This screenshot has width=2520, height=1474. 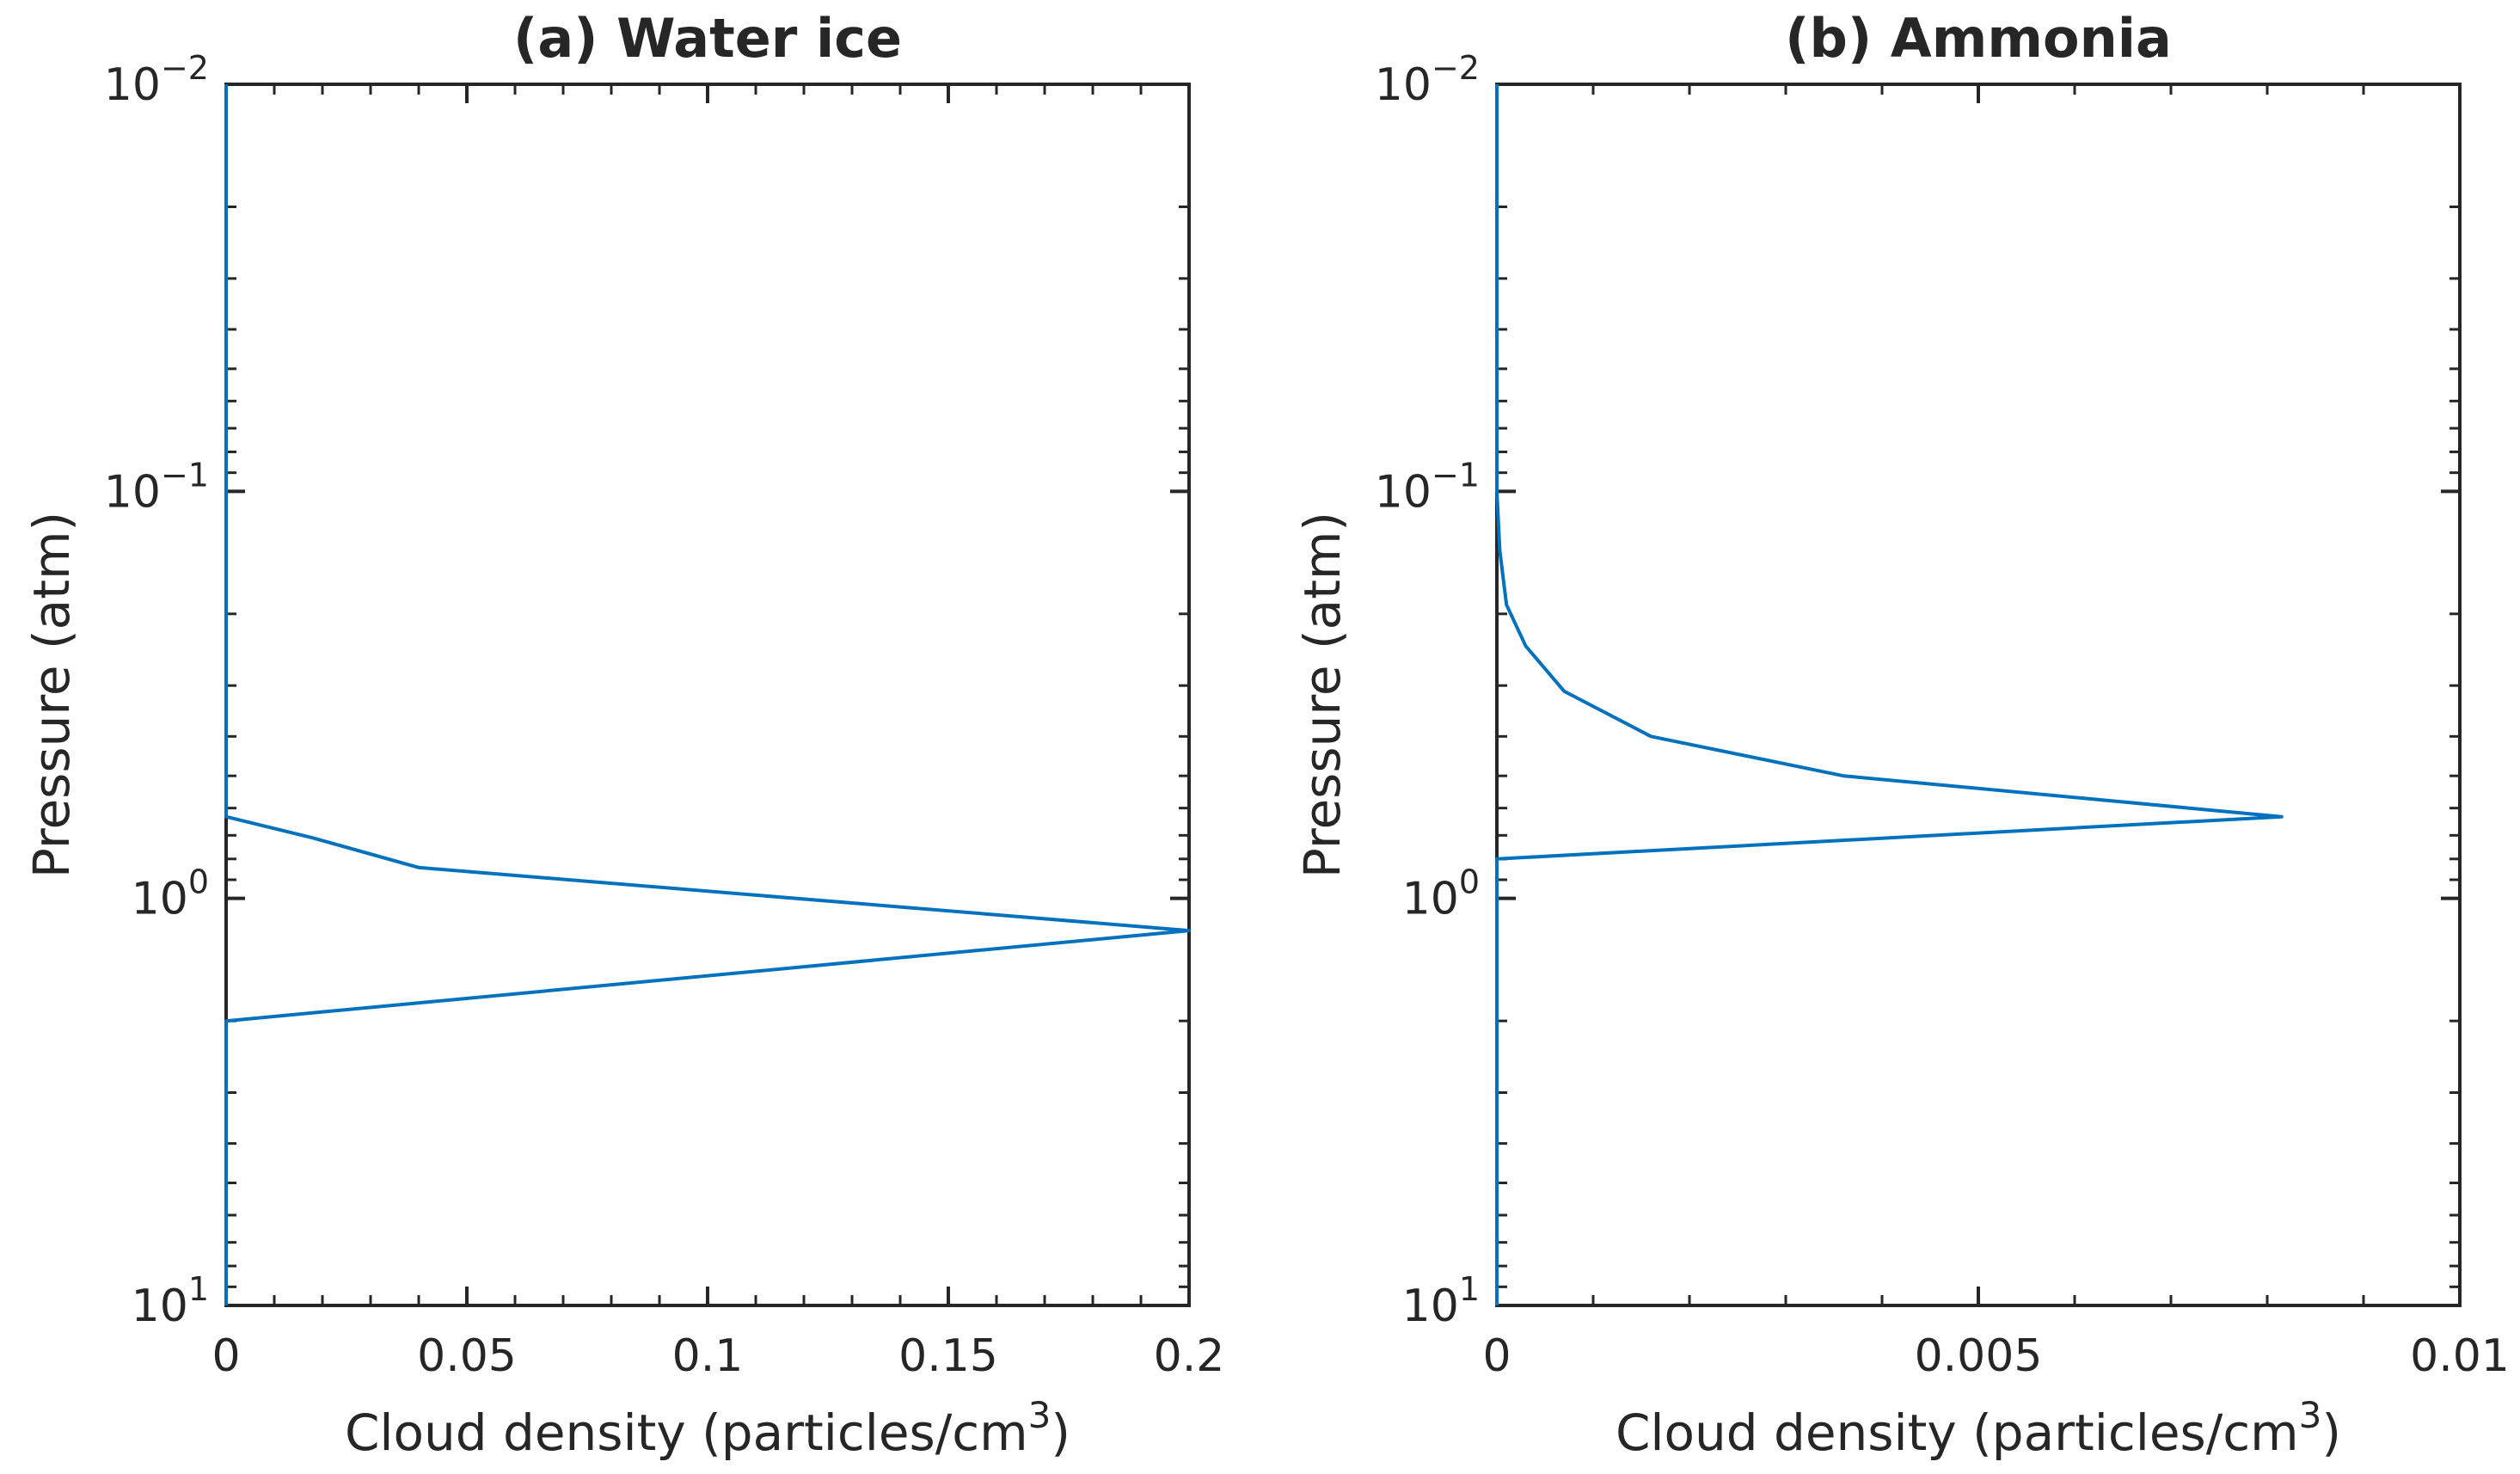 I want to click on x-tick-label: 0.15, so click(x=948, y=1356).